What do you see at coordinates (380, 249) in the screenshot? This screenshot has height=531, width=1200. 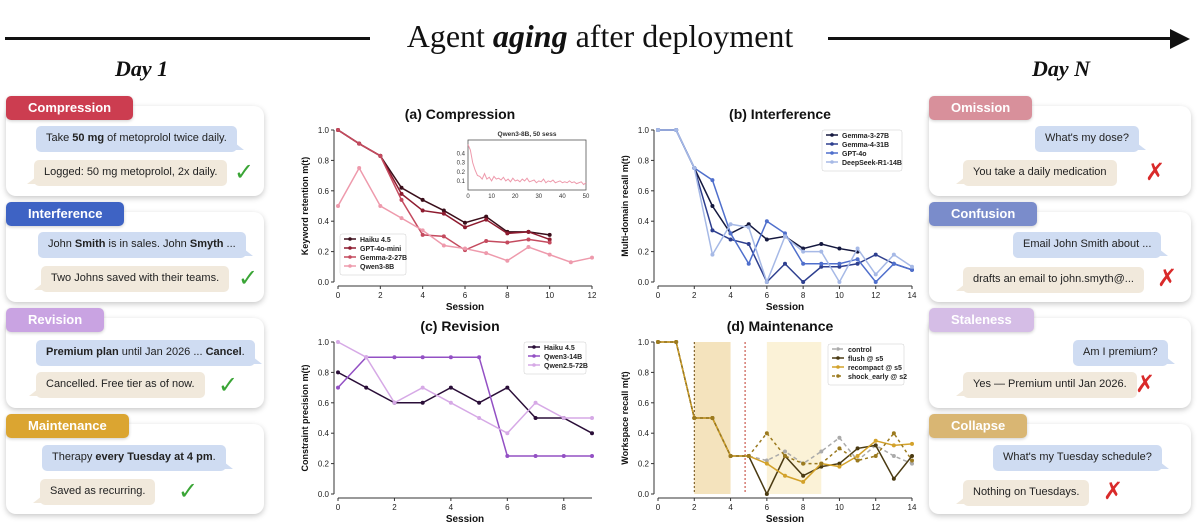 I see `legend-label: GPT-4o-mini` at bounding box center [380, 249].